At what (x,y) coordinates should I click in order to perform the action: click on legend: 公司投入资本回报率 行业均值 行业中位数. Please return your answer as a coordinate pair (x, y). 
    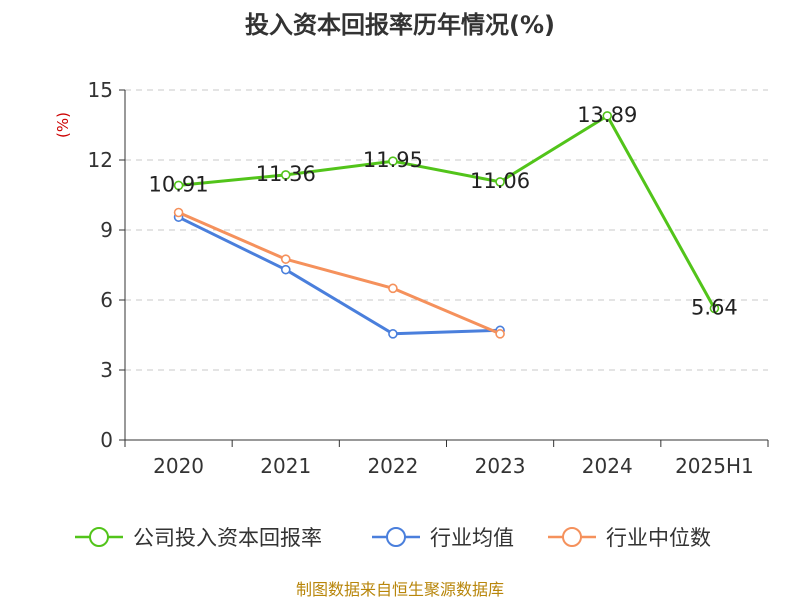
    Looking at the image, I should click on (393, 538).